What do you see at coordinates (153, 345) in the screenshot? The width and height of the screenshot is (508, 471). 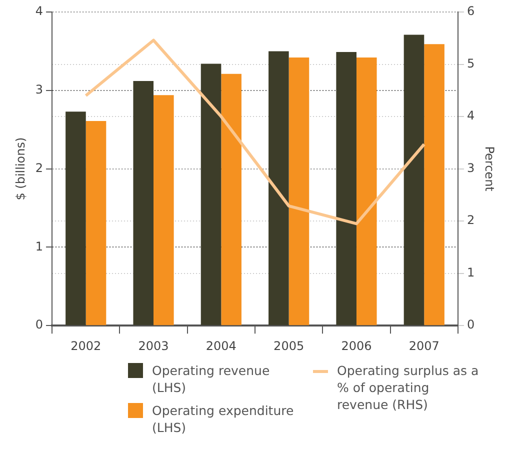 I see `x-tick-label: 2003` at bounding box center [153, 345].